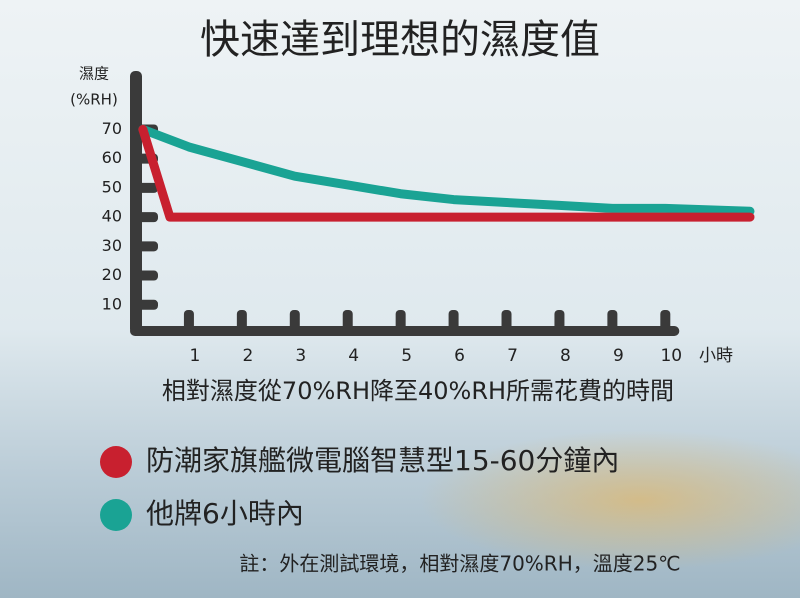 The width and height of the screenshot is (800, 598). What do you see at coordinates (247, 356) in the screenshot?
I see `x-tick-label: 2` at bounding box center [247, 356].